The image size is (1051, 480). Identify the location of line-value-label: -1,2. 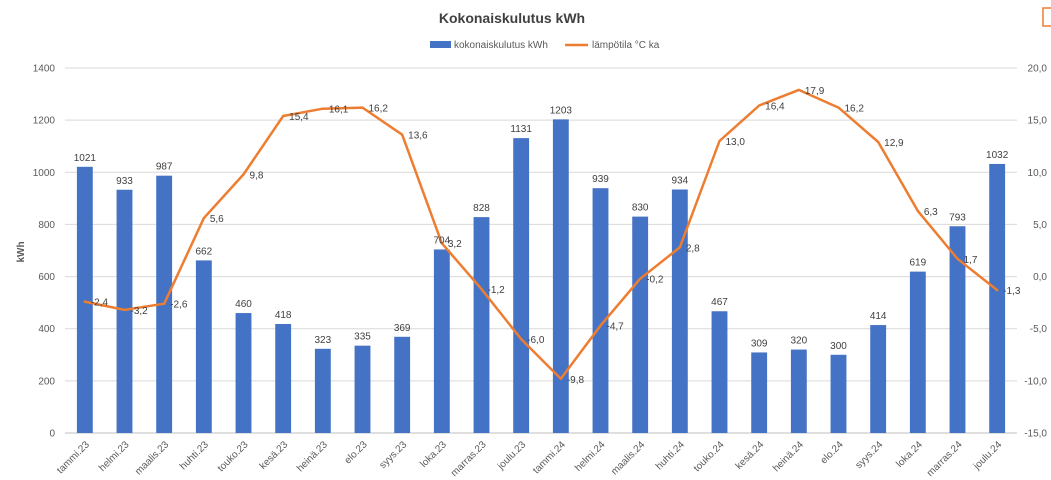
(497, 290).